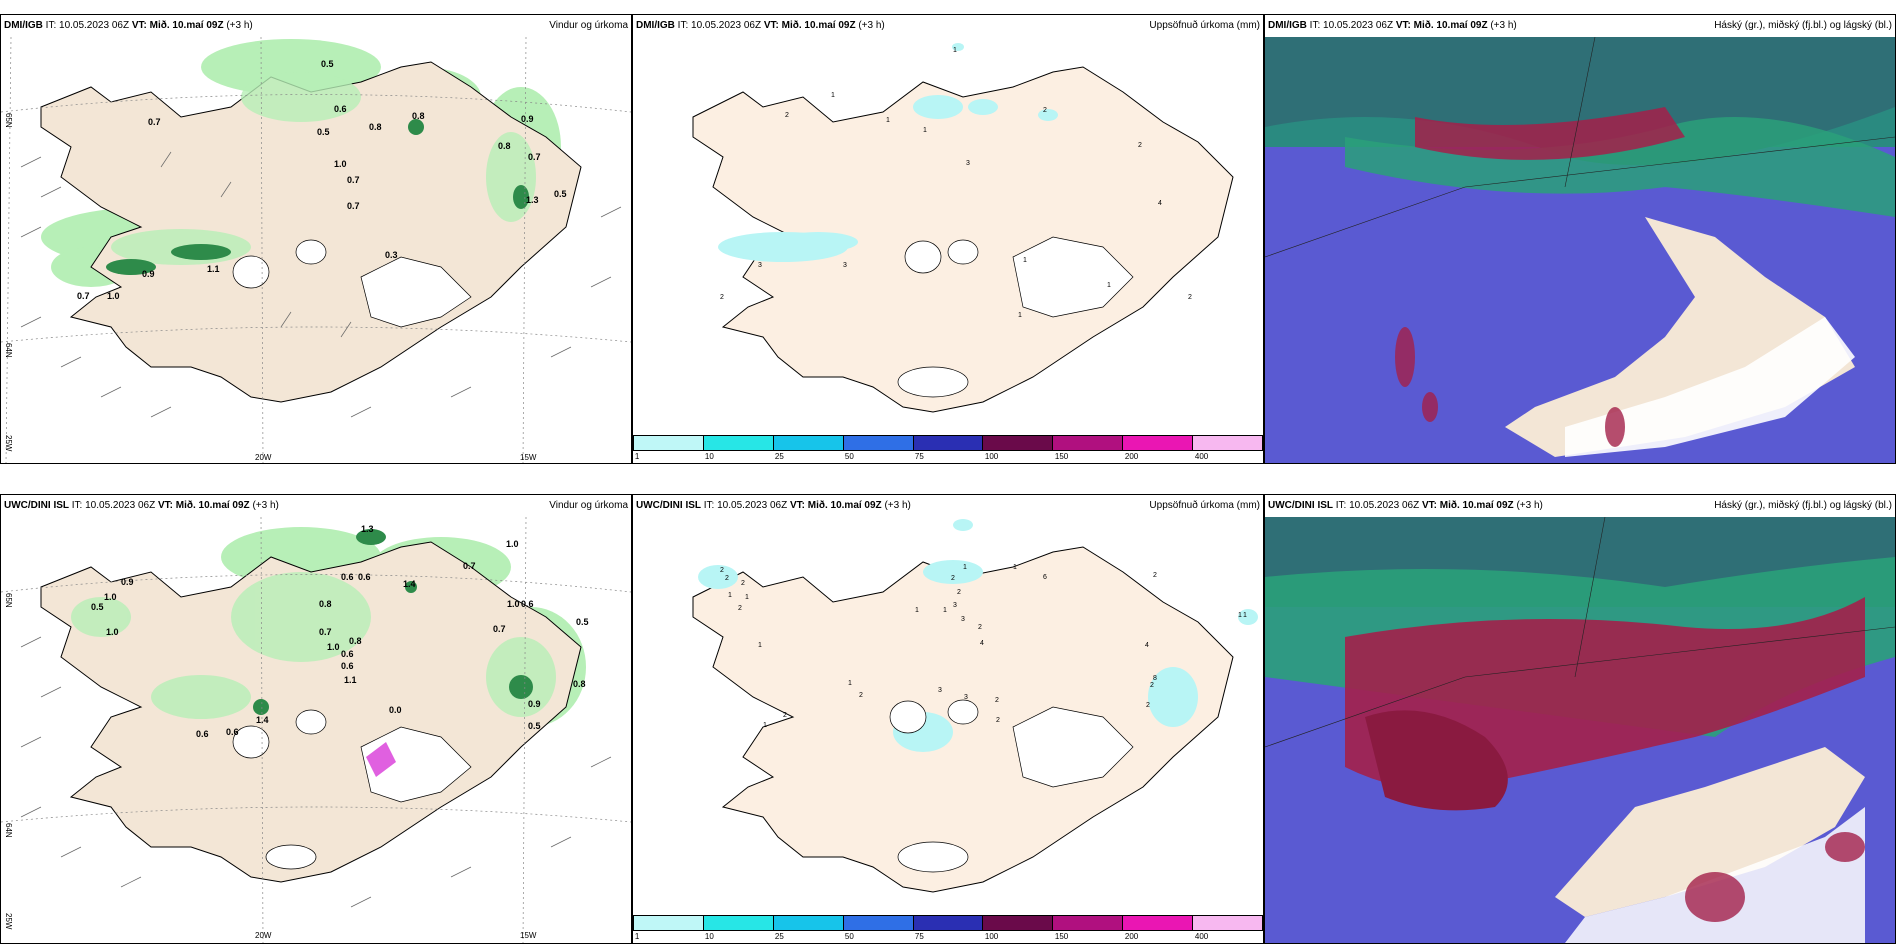 This screenshot has height=950, width=1900. I want to click on cloud-cover-map, so click(1580, 250).